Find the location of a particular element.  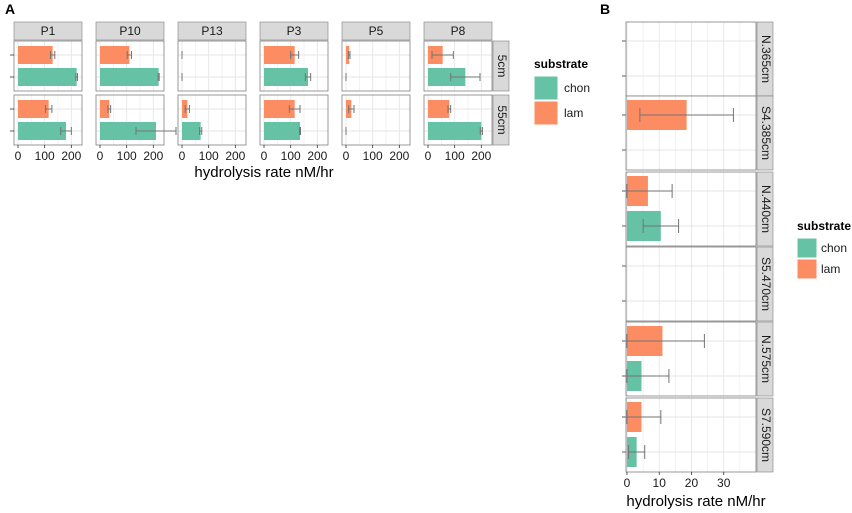

bar-lam-P3-5cm is located at coordinates (279, 55).